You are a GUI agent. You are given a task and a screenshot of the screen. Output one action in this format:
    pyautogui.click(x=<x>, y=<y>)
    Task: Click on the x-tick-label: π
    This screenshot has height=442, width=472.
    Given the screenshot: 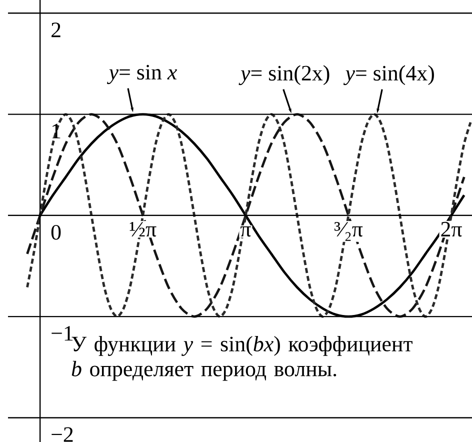 What is the action you would take?
    pyautogui.click(x=245, y=231)
    